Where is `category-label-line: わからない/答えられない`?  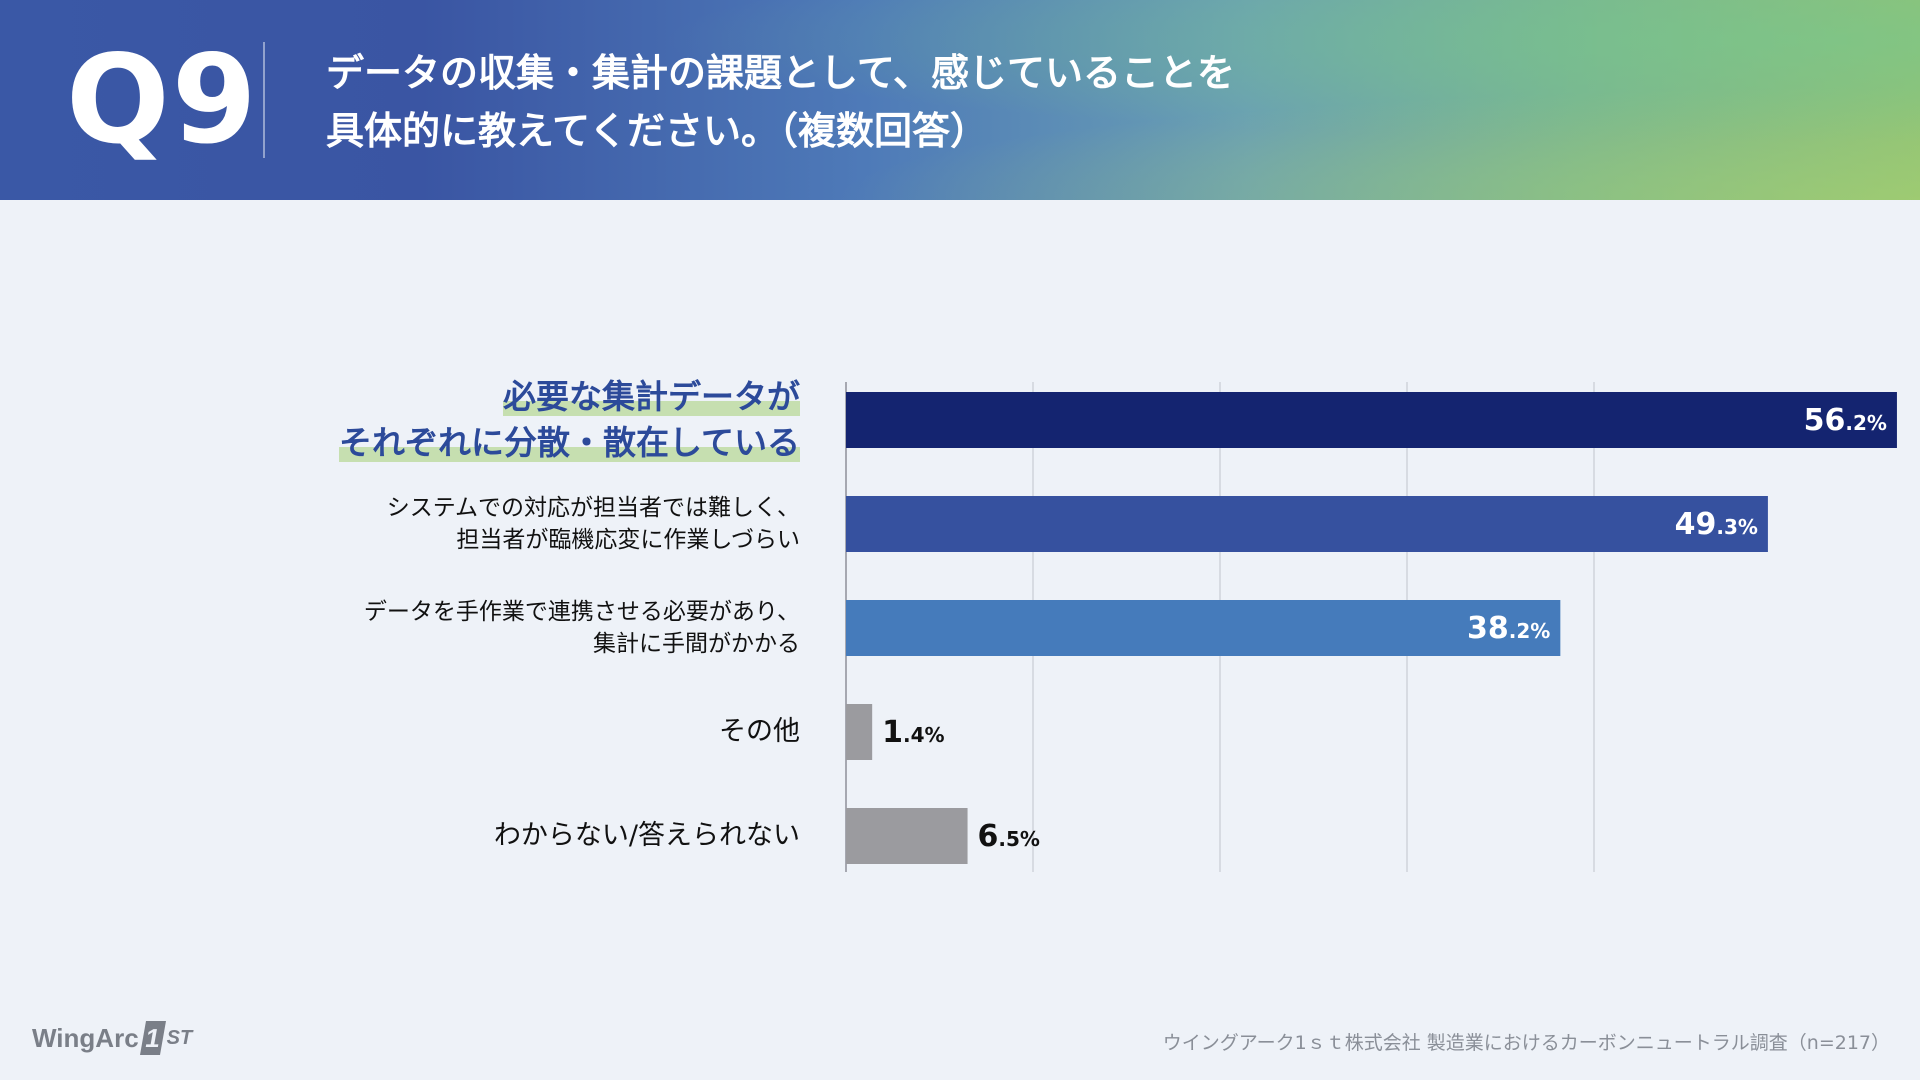 category-label-line: わからない/答えられない is located at coordinates (646, 835).